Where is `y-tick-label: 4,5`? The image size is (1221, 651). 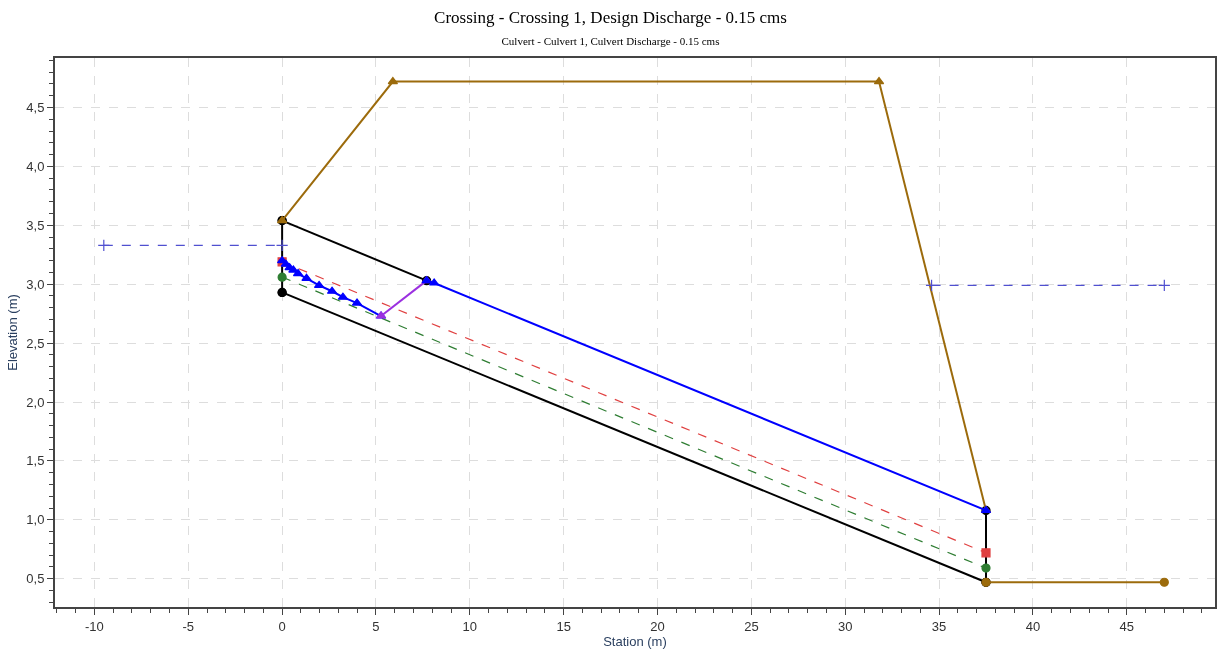
y-tick-label: 4,5 is located at coordinates (35, 108).